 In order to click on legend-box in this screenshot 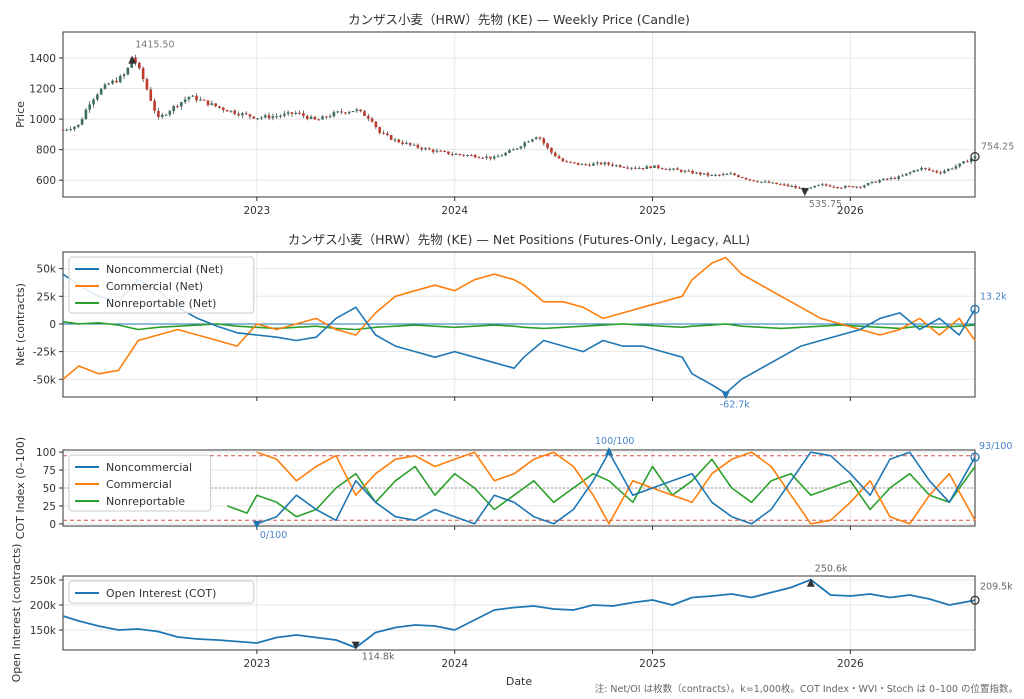, I will do `click(161, 592)`.